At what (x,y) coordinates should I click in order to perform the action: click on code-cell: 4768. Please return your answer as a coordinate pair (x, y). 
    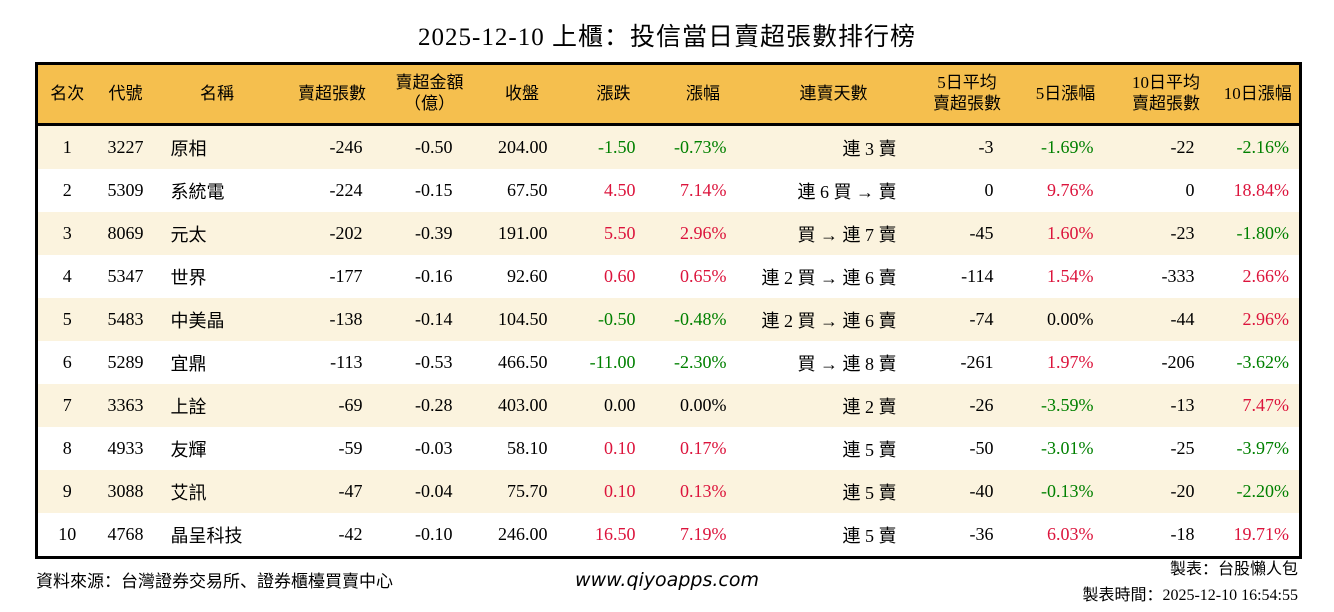
    Looking at the image, I should click on (125, 534).